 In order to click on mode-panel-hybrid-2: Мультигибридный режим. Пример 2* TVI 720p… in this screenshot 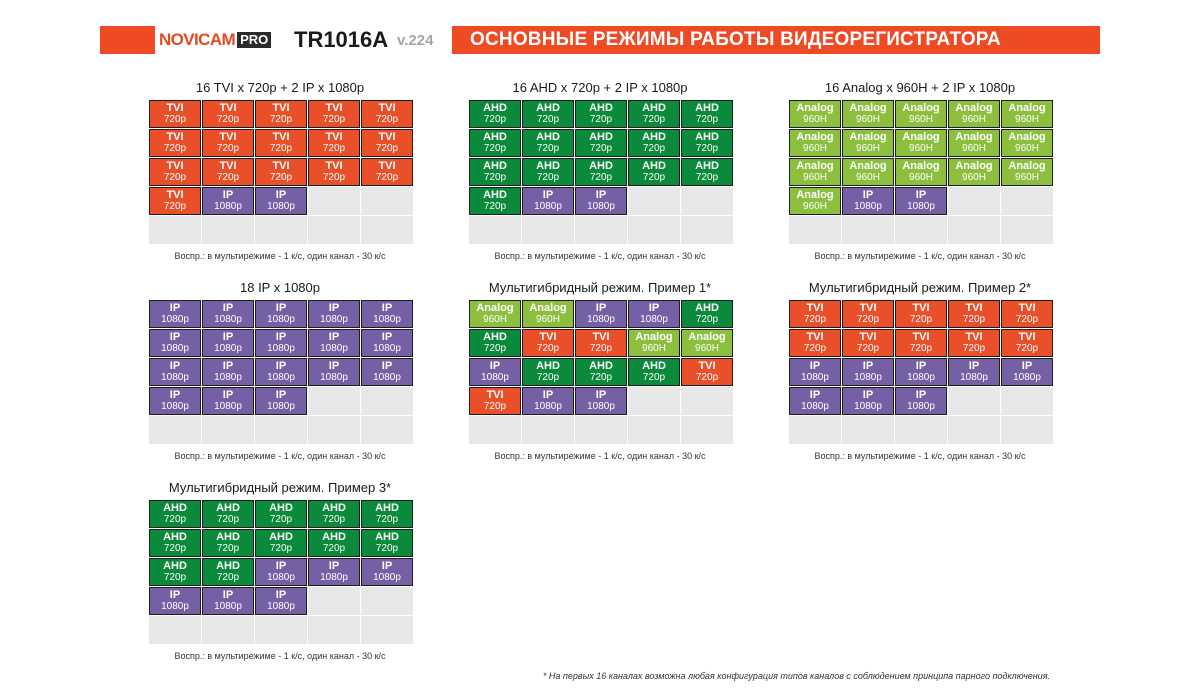, I will do `click(921, 370)`.